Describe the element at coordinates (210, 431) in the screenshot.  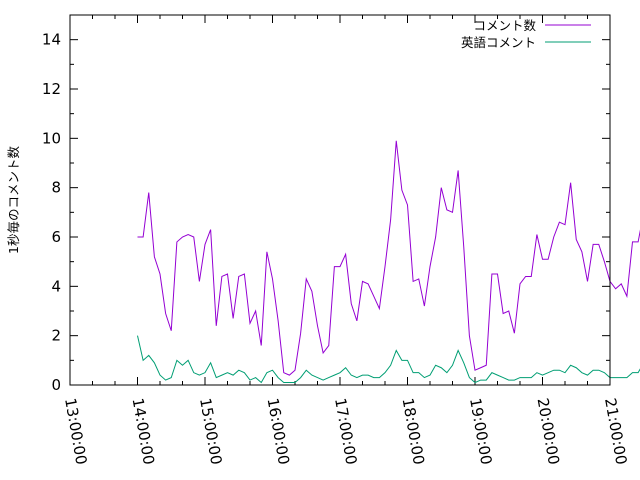
I see `x-tick-label: 15:00:00` at that location.